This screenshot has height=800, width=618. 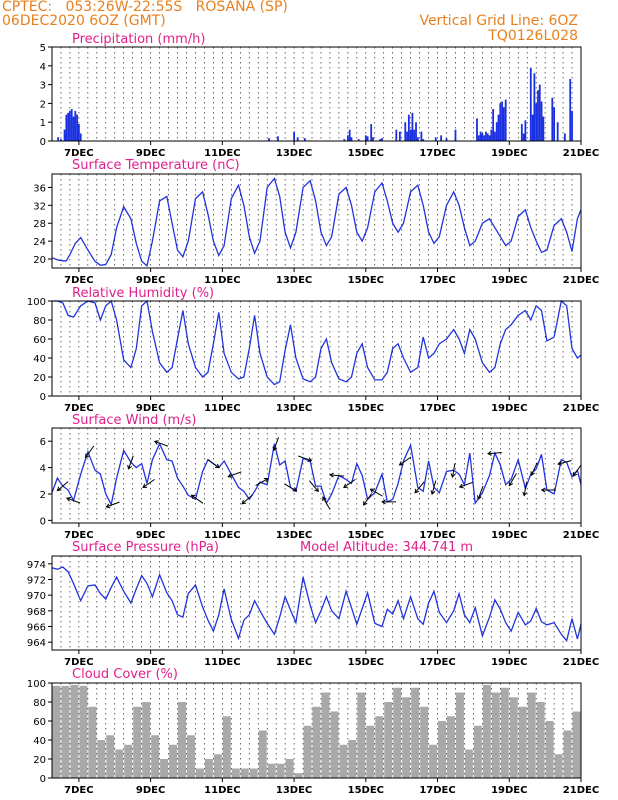 I want to click on cloud-bars, so click(x=316, y=731).